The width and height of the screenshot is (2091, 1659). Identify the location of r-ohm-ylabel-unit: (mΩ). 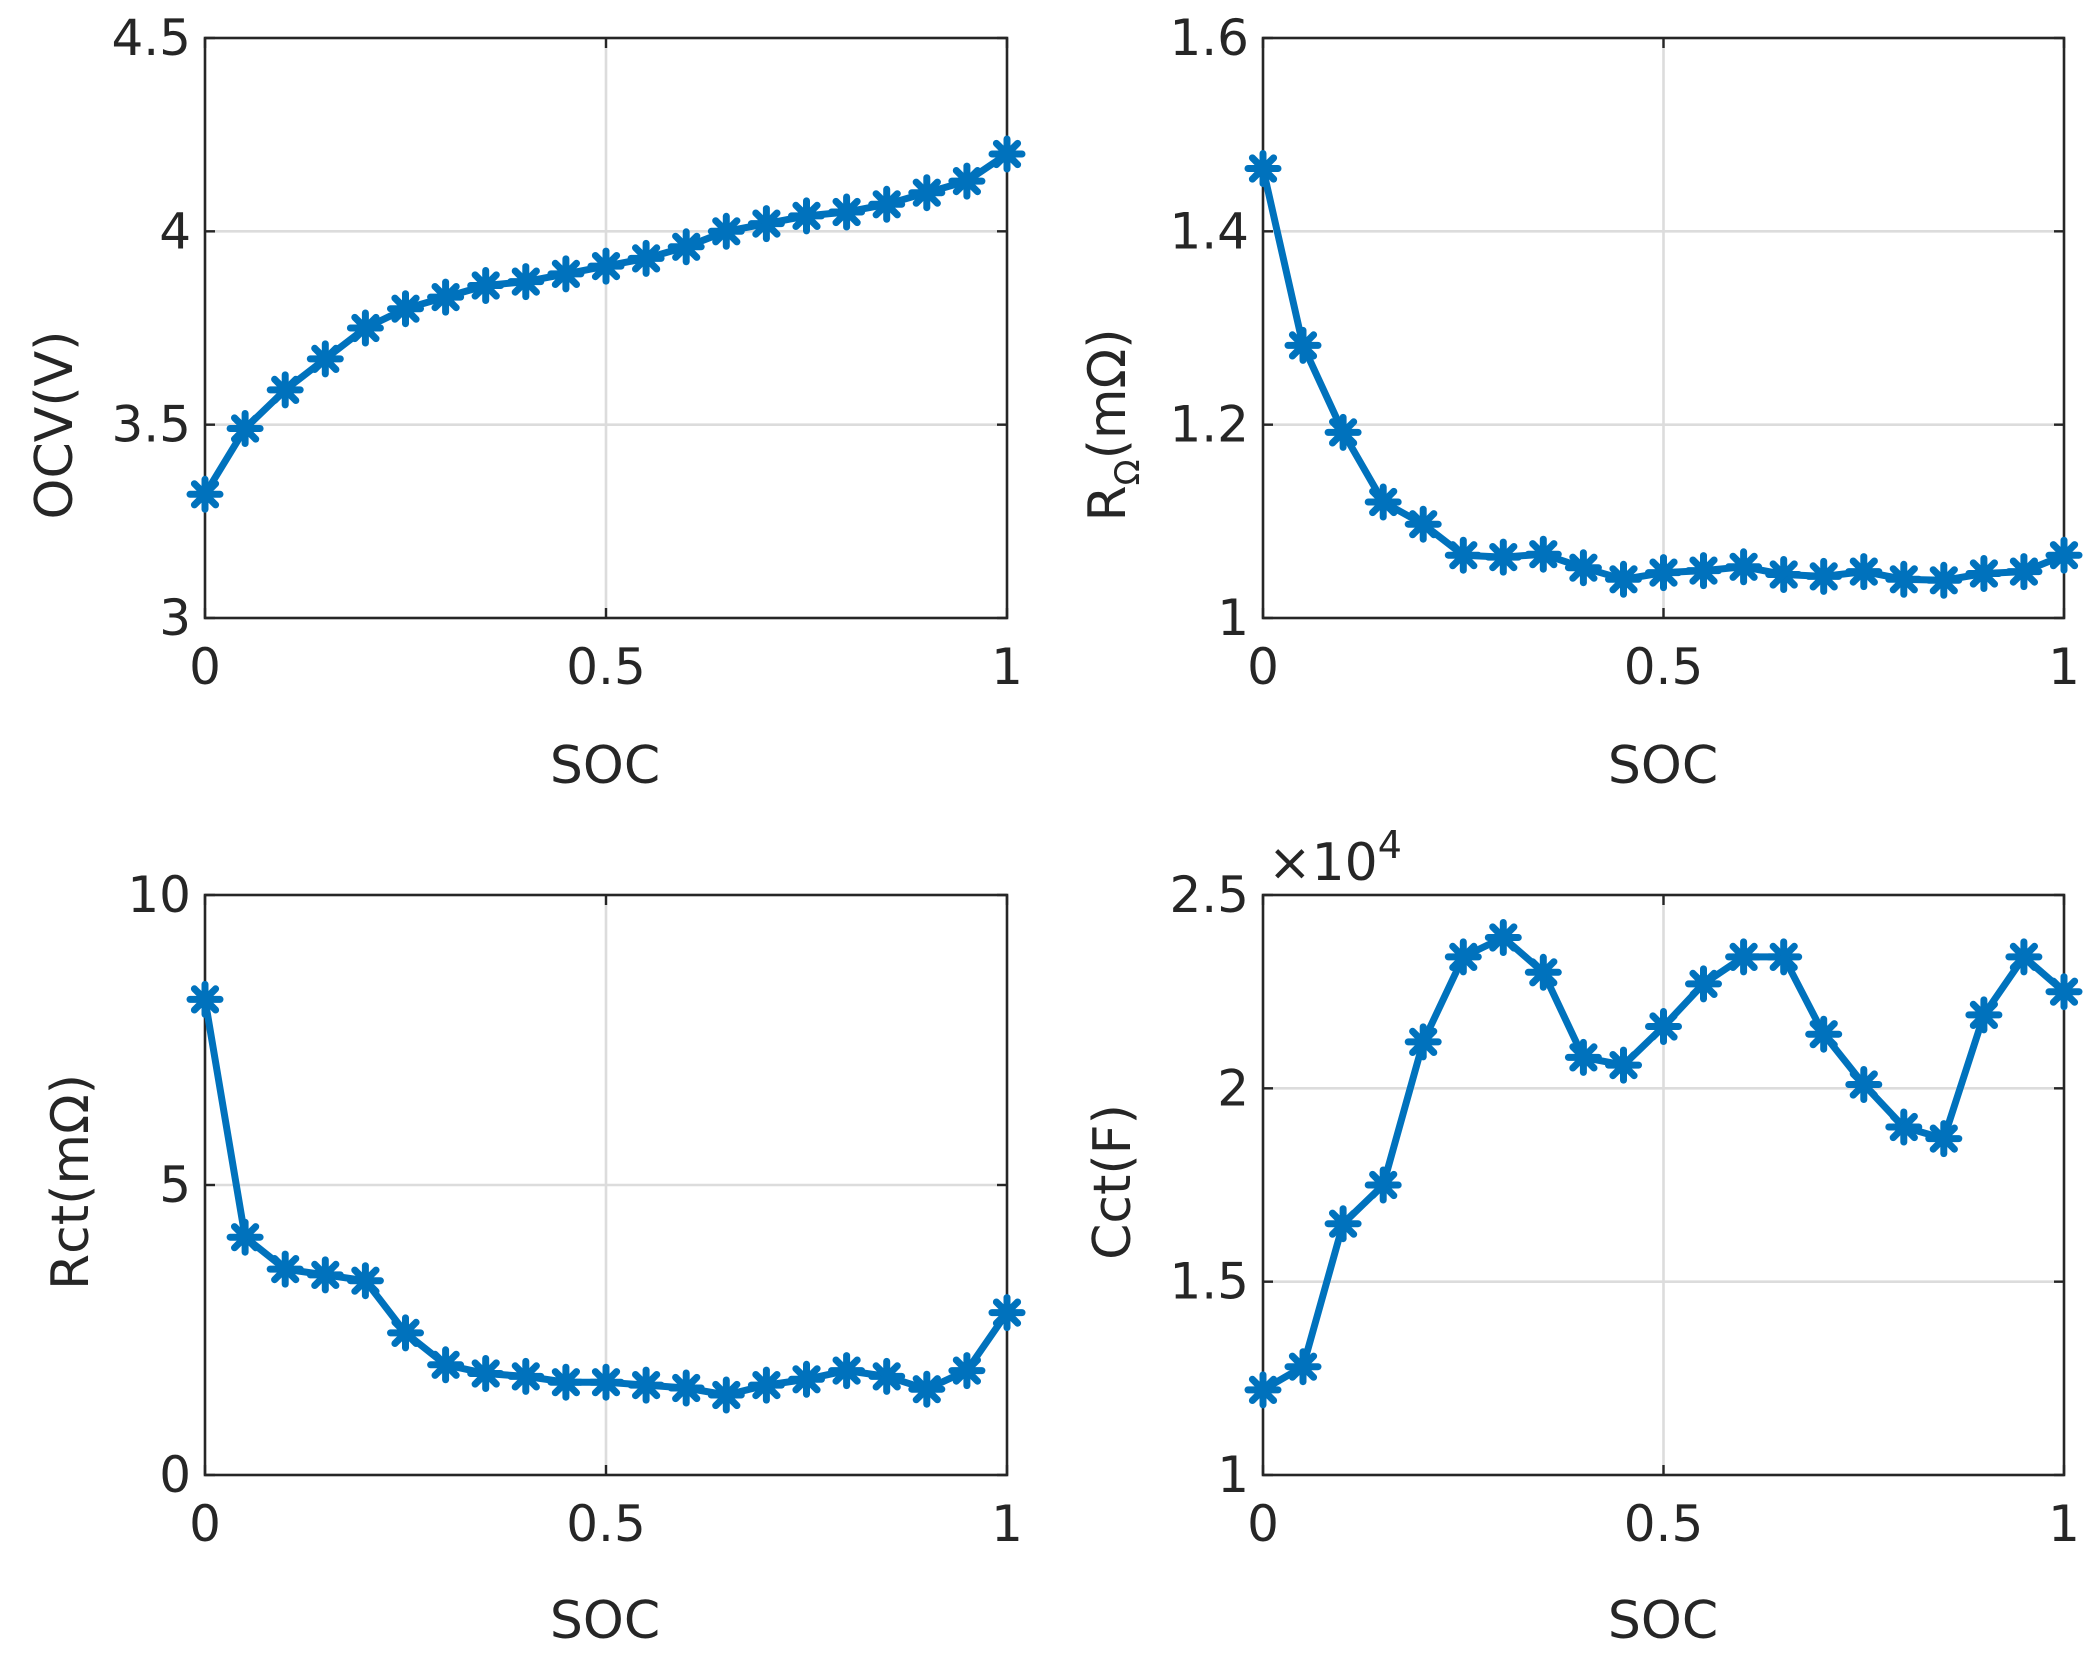
(1108, 393).